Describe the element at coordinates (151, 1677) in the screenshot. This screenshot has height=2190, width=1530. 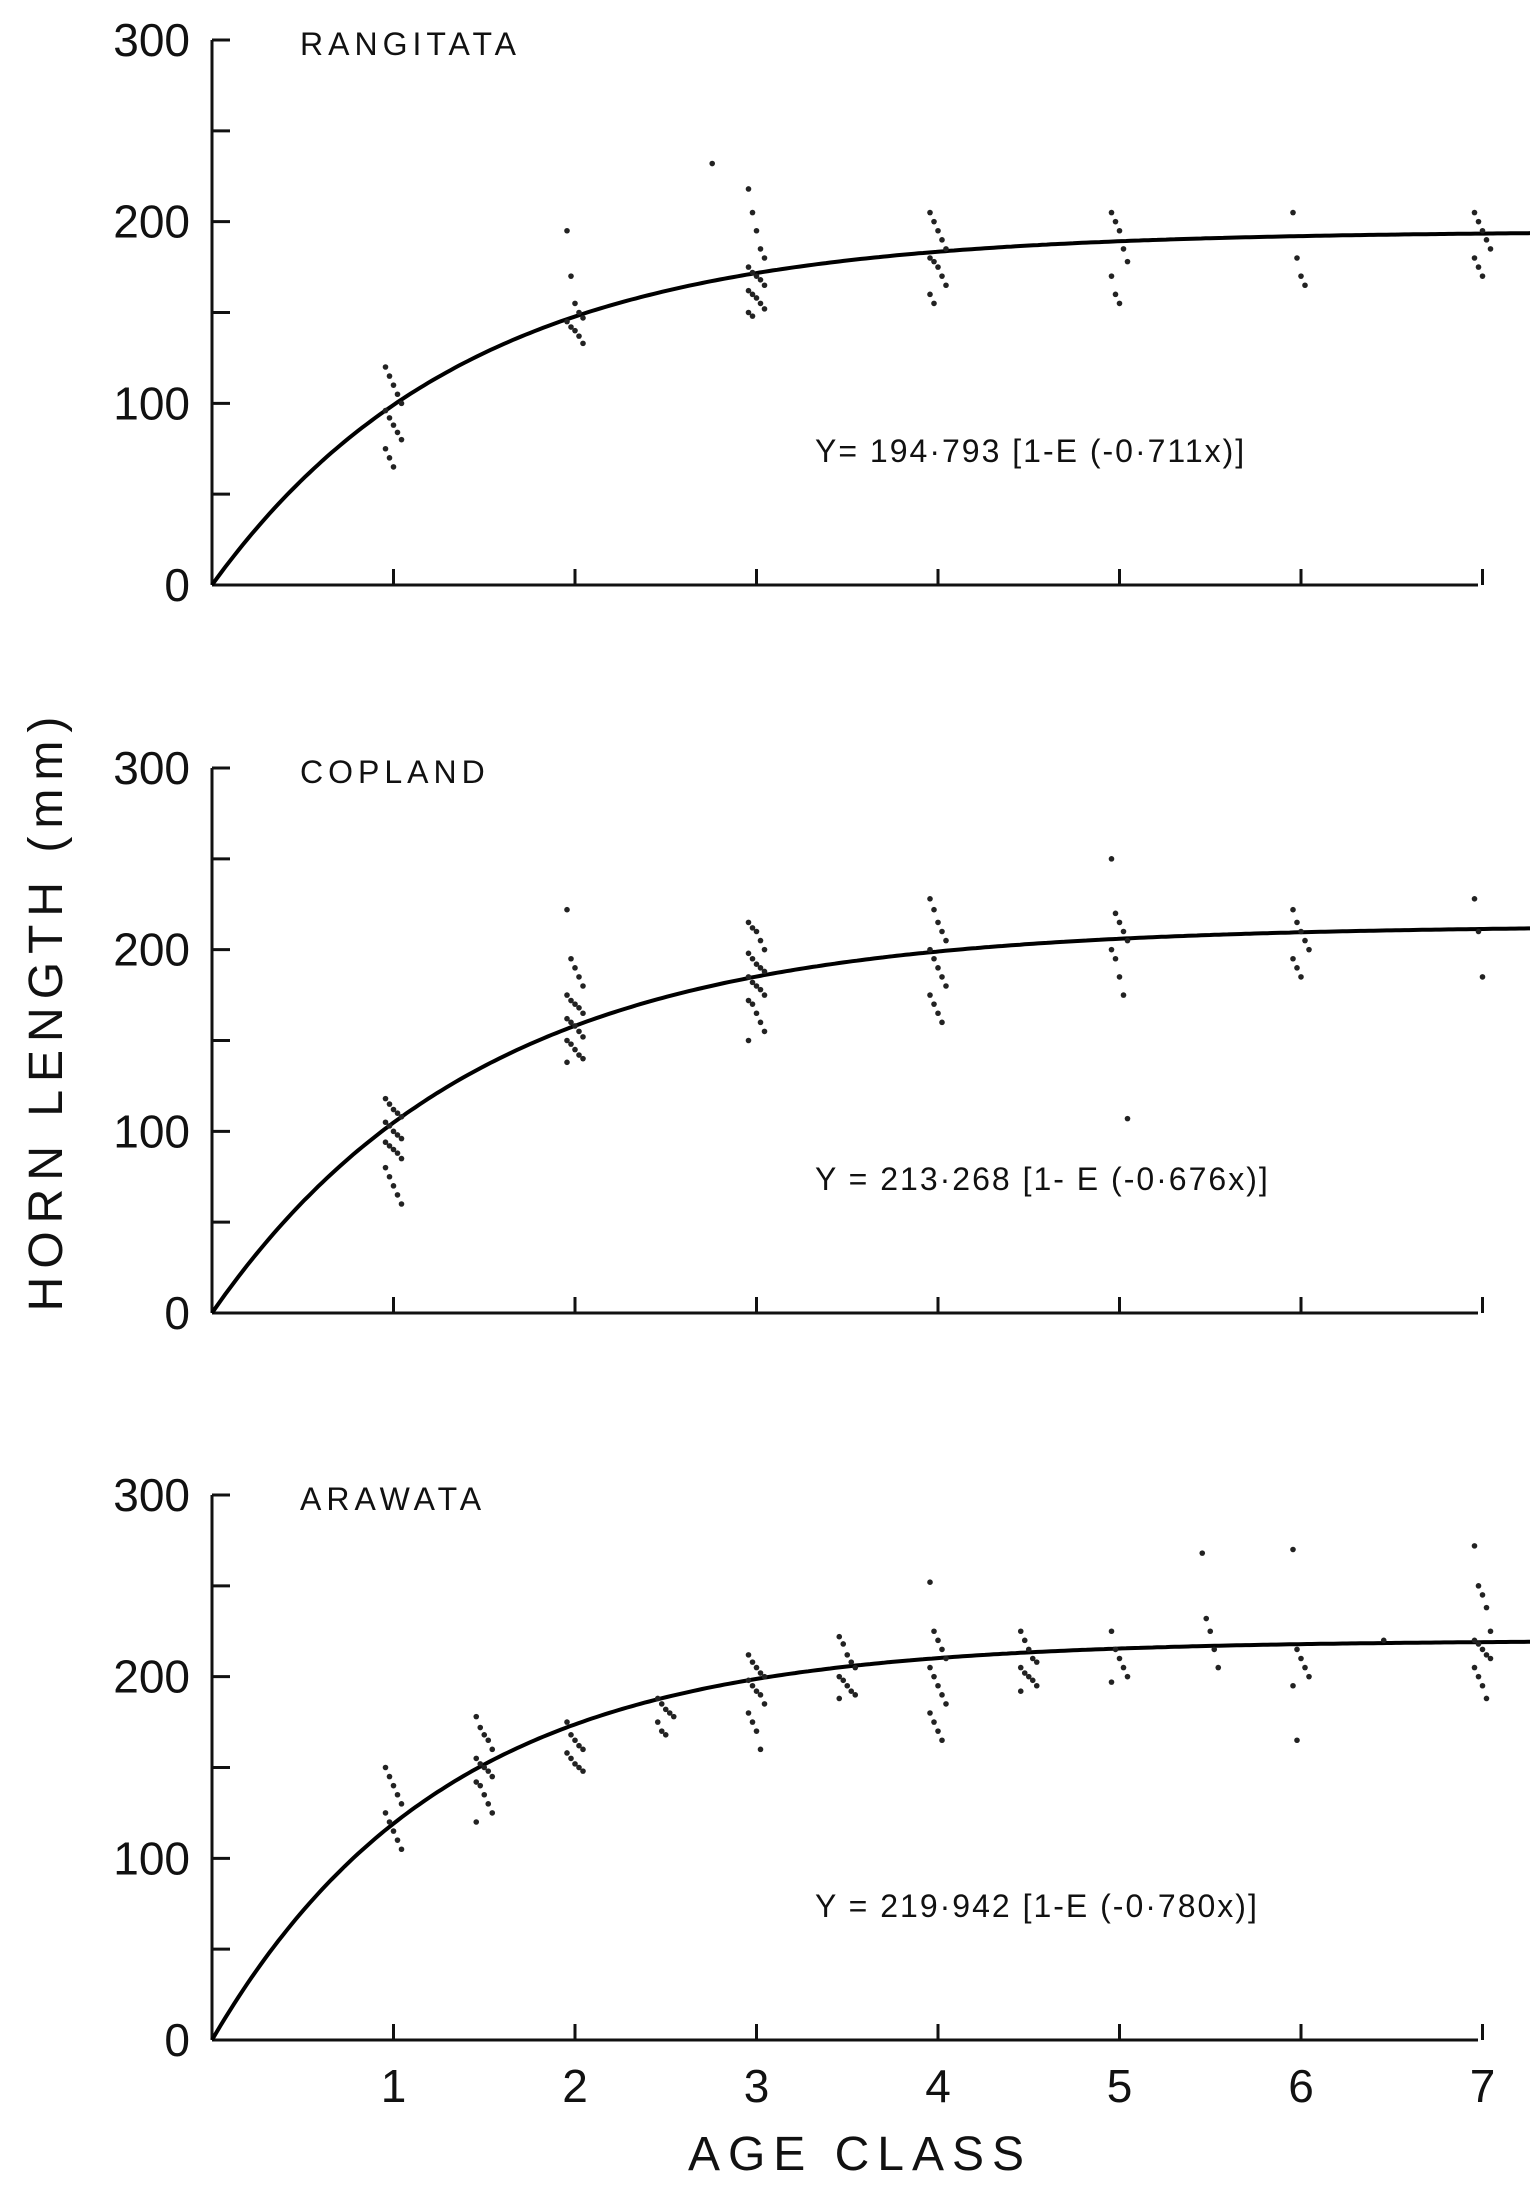
I see `y-tick-label: 200` at that location.